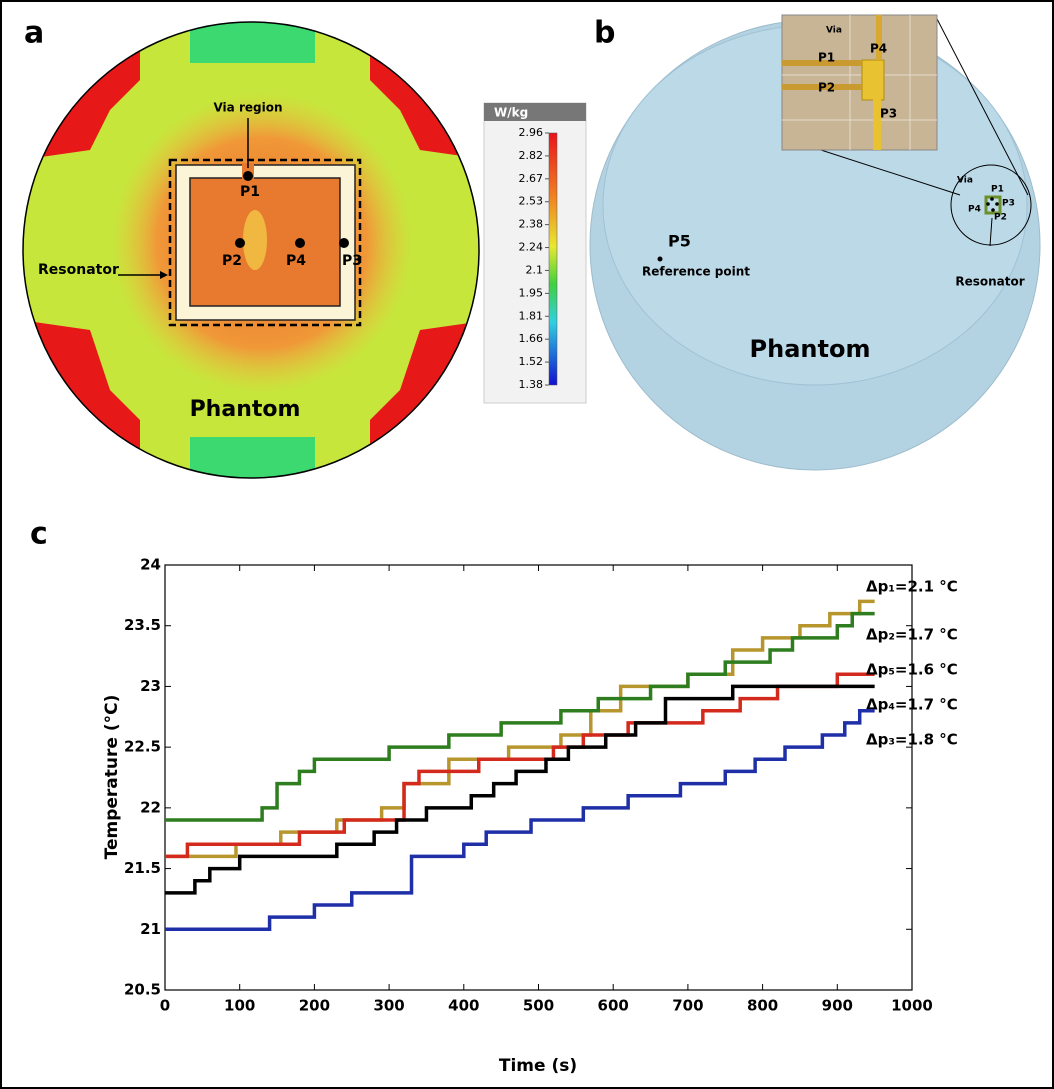  What do you see at coordinates (388, 1006) in the screenshot?
I see `x-tick-label: 300` at bounding box center [388, 1006].